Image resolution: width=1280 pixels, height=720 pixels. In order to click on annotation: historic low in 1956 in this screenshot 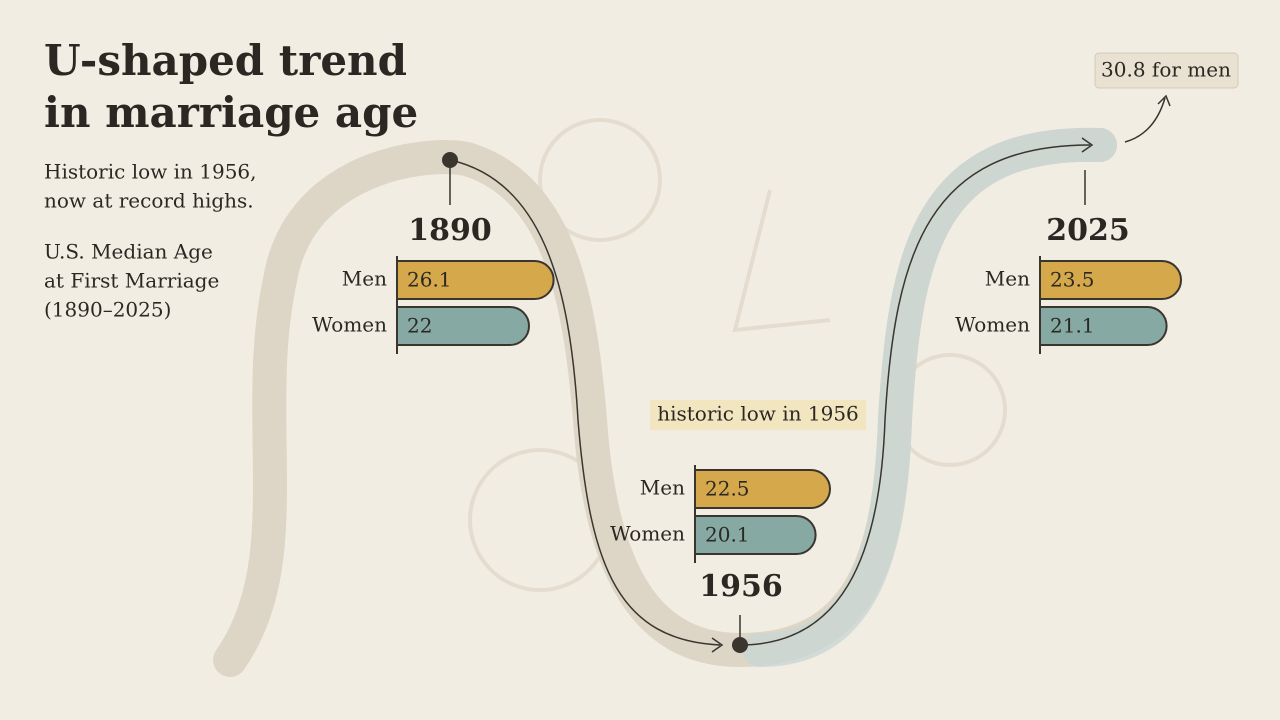, I will do `click(758, 414)`.